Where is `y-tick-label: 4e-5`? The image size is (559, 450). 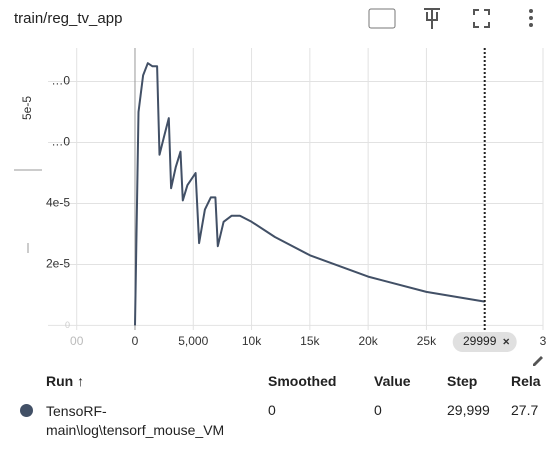
y-tick-label: 4e-5 is located at coordinates (58, 203).